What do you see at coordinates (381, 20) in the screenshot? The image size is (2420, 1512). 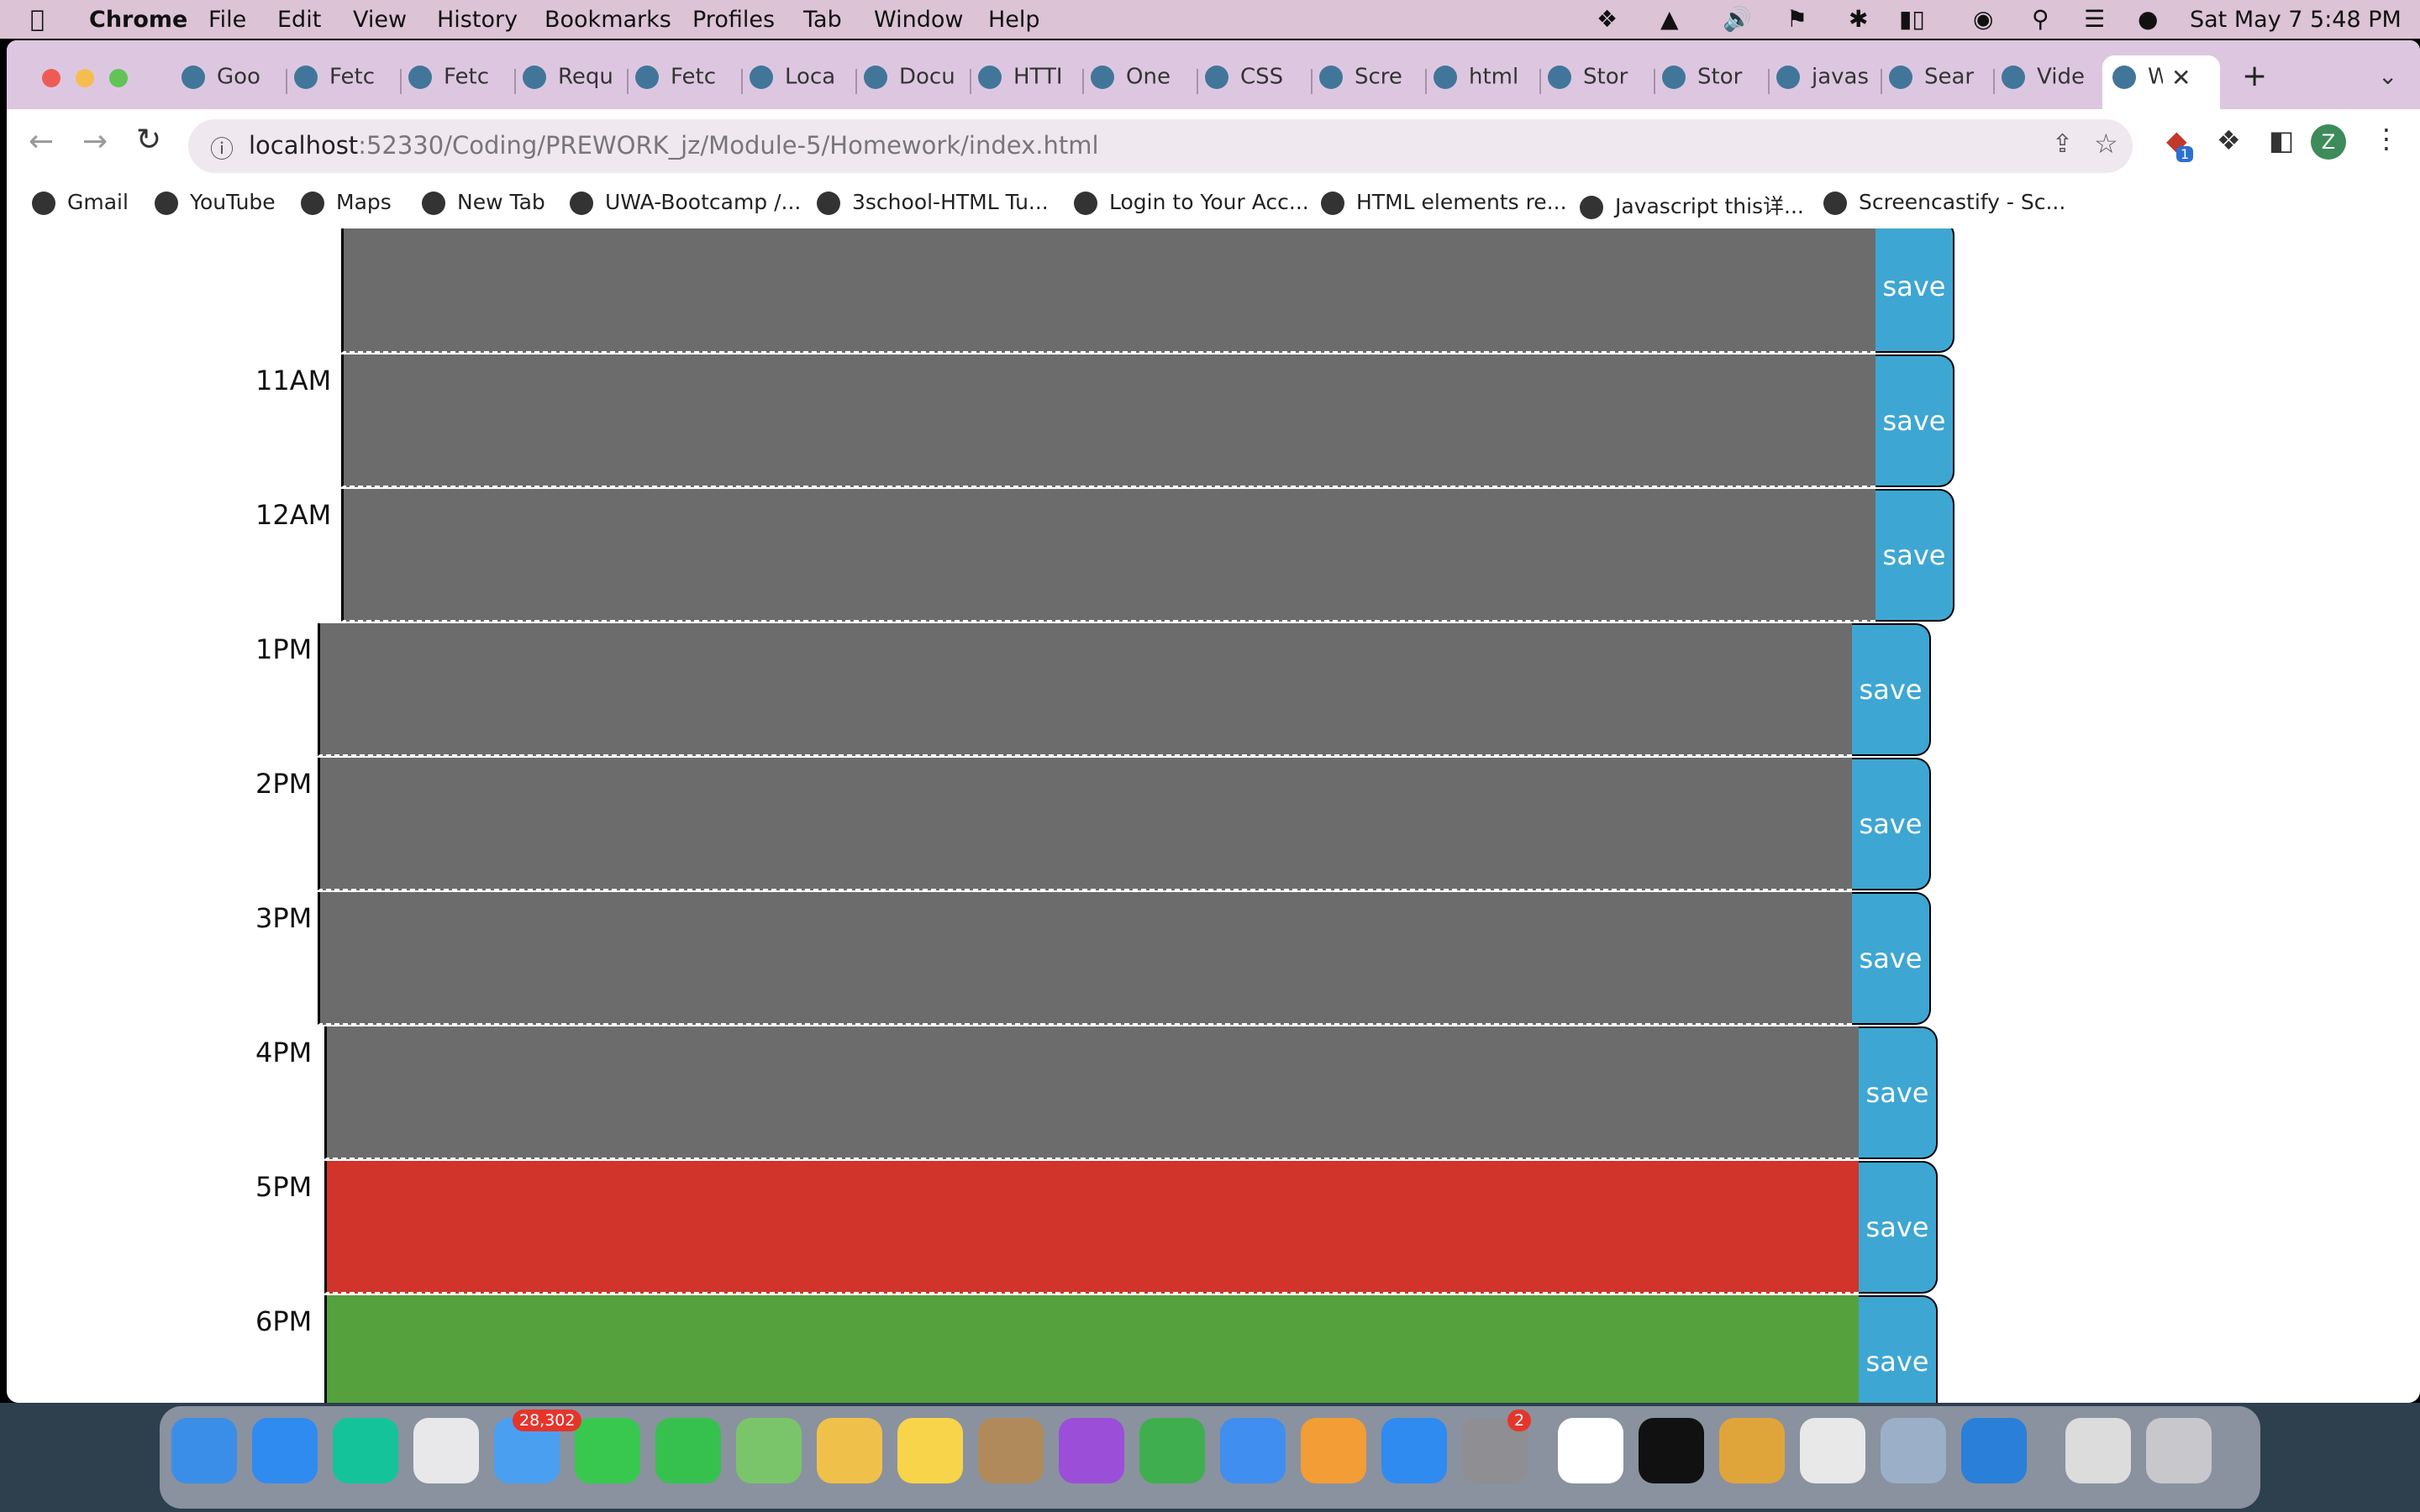 I see `menu-view: View` at bounding box center [381, 20].